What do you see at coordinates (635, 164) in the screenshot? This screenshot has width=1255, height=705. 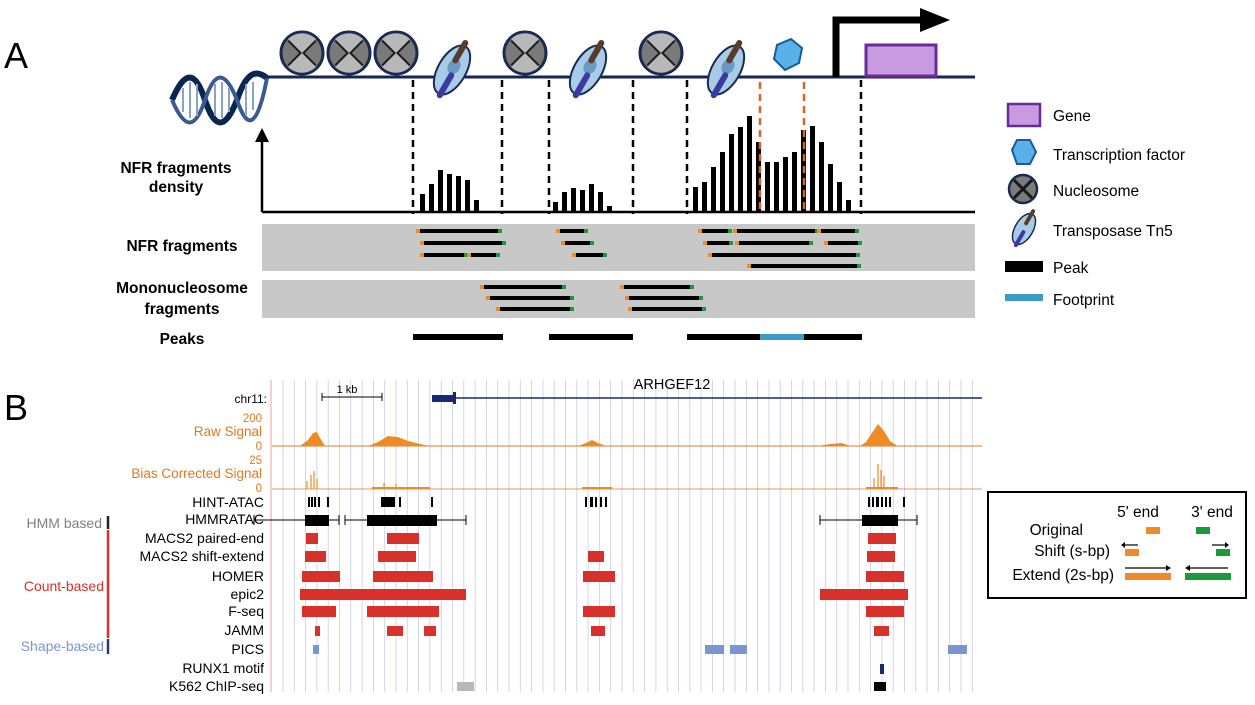 I see `density-bars` at bounding box center [635, 164].